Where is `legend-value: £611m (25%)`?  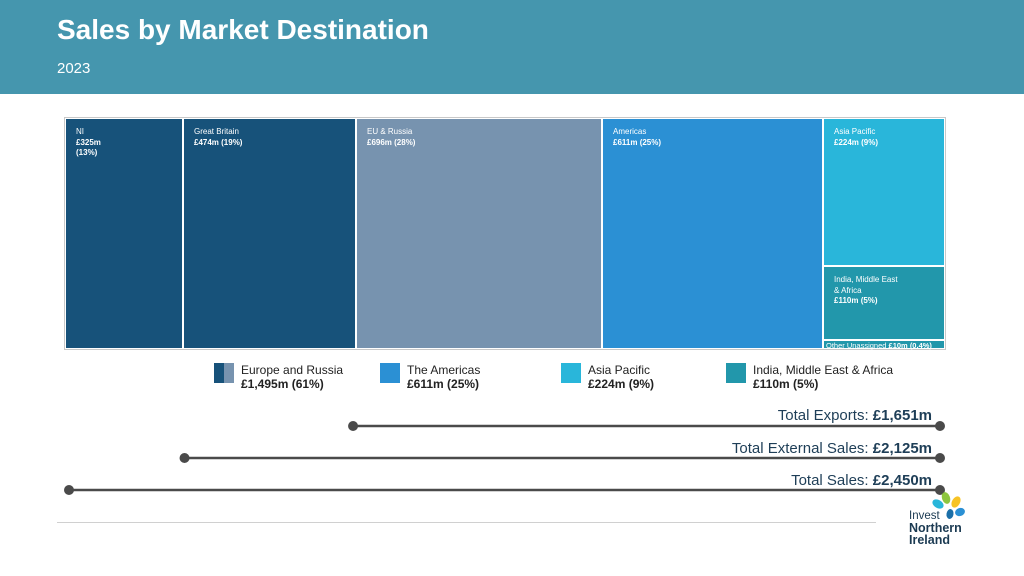 legend-value: £611m (25%) is located at coordinates (443, 384).